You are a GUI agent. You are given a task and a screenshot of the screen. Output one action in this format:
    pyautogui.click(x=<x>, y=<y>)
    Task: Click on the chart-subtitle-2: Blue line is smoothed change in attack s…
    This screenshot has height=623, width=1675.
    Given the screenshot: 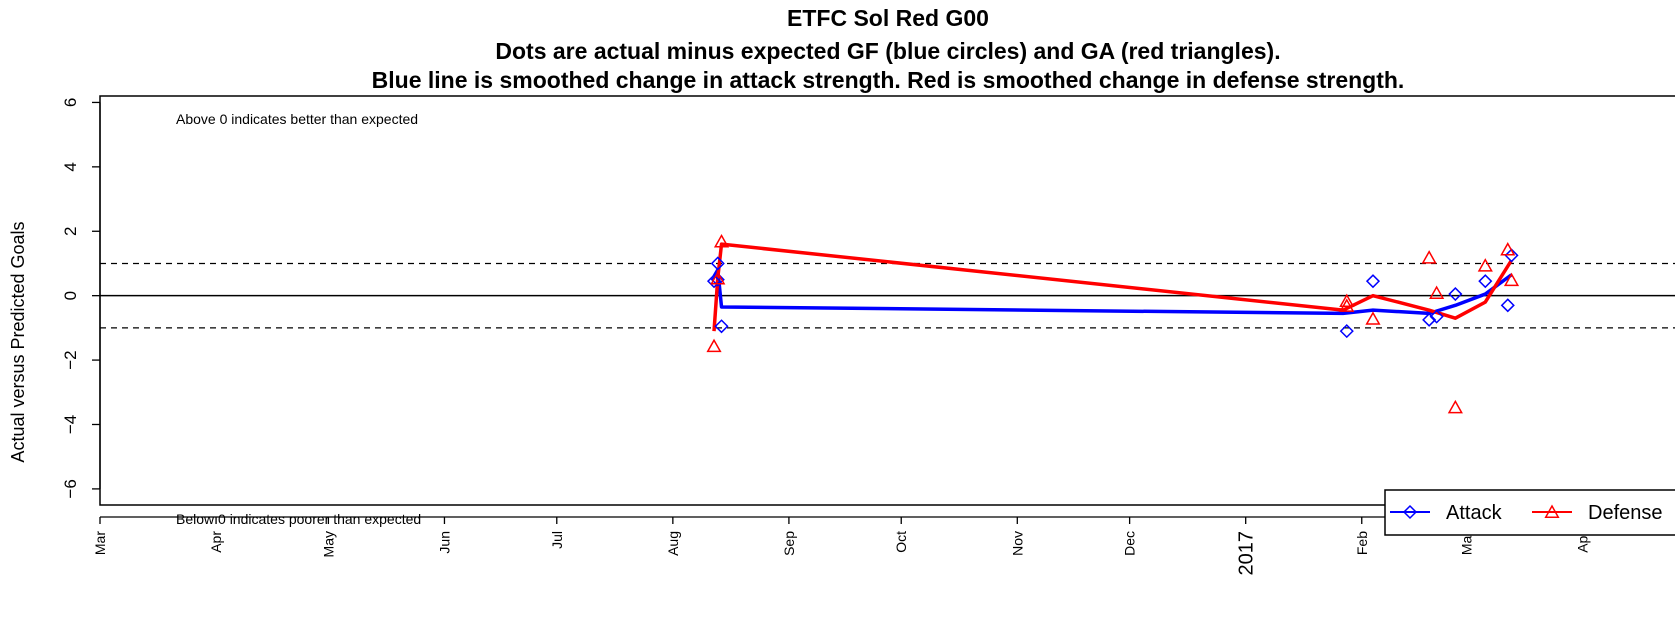 What is the action you would take?
    pyautogui.click(x=888, y=80)
    